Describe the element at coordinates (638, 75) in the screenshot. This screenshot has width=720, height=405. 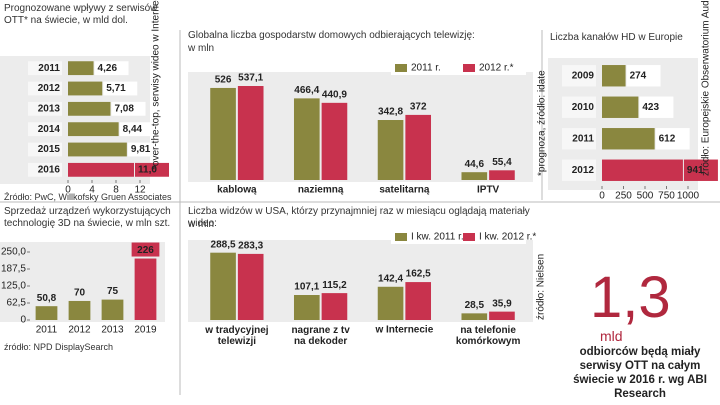
I see `value-label: 274` at that location.